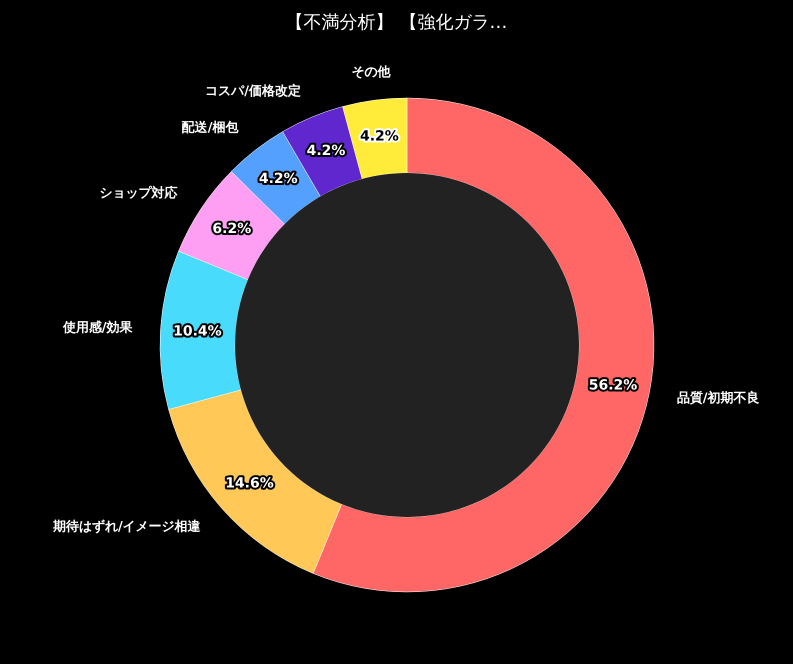 The height and width of the screenshot is (664, 793). I want to click on slice-label: コスパ/価格改定, so click(253, 90).